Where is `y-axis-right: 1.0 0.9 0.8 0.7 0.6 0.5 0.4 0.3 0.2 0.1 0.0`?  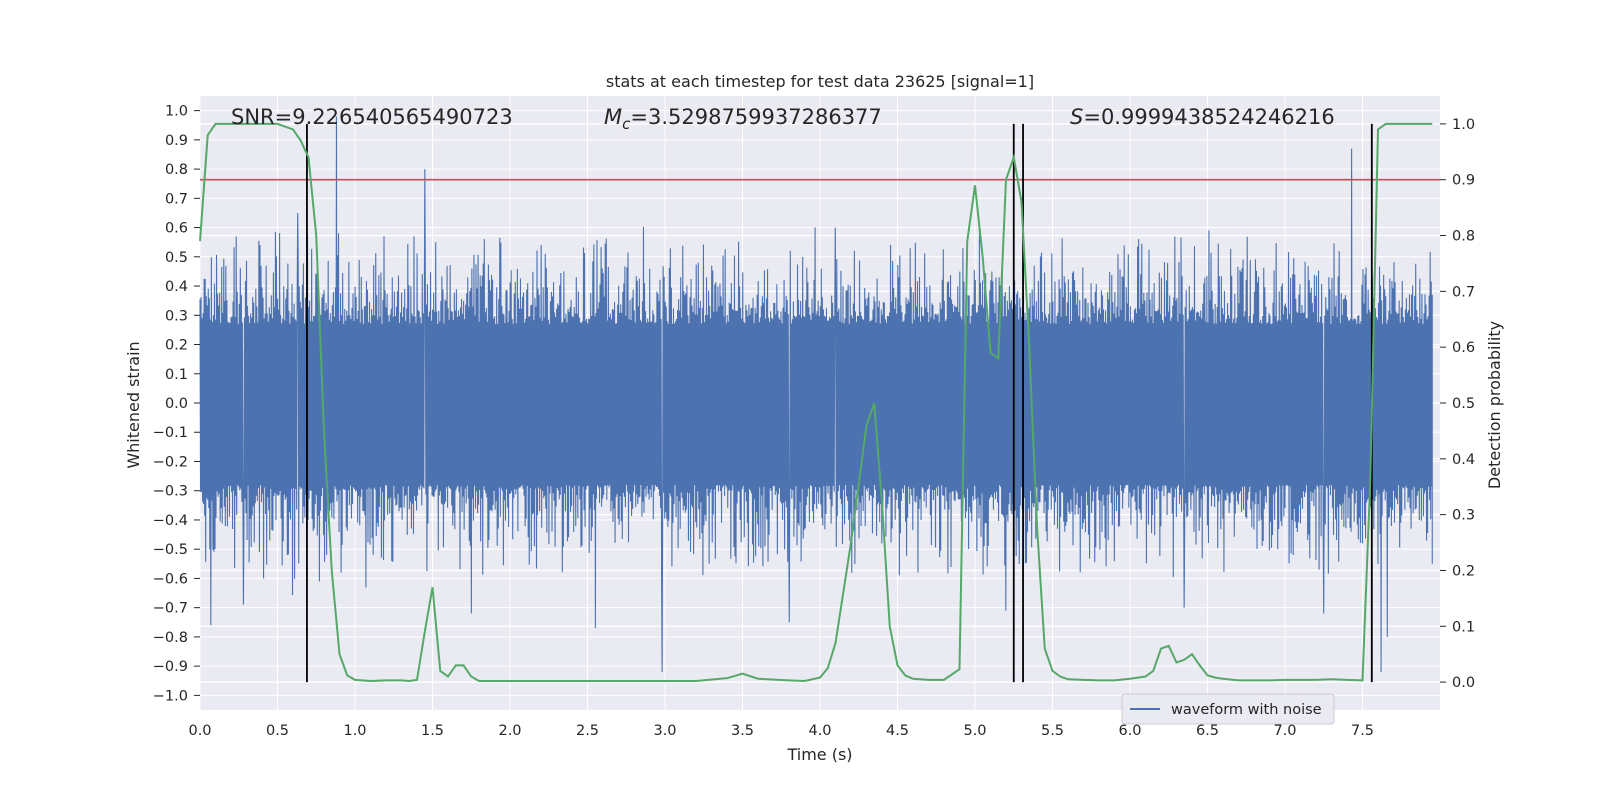 y-axis-right: 1.0 0.9 0.8 0.7 0.6 0.5 0.4 0.3 0.2 0.1 0.0 is located at coordinates (1457, 404).